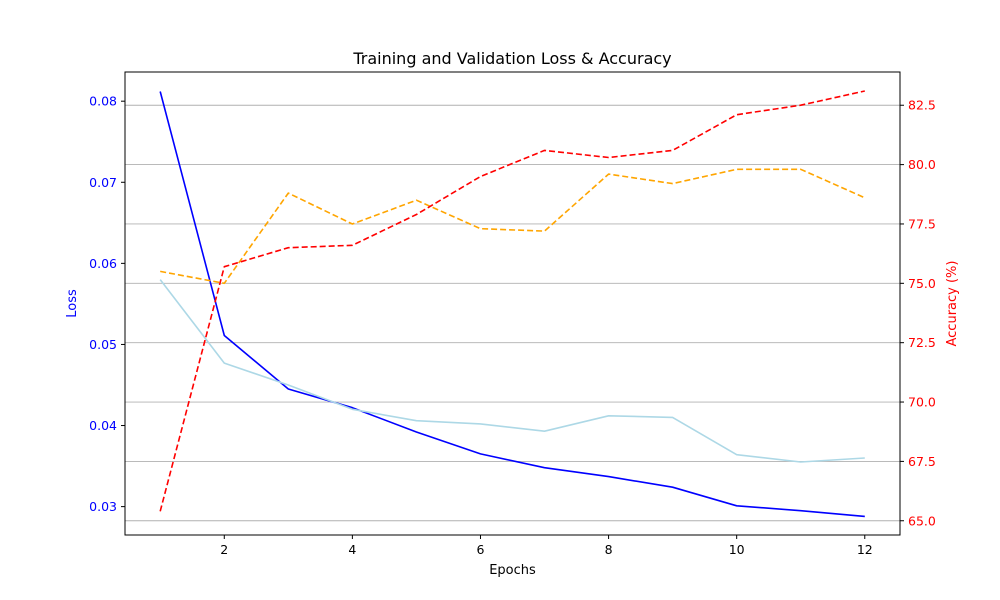  What do you see at coordinates (922, 520) in the screenshot?
I see `y-right-tick-label: 65.0` at bounding box center [922, 520].